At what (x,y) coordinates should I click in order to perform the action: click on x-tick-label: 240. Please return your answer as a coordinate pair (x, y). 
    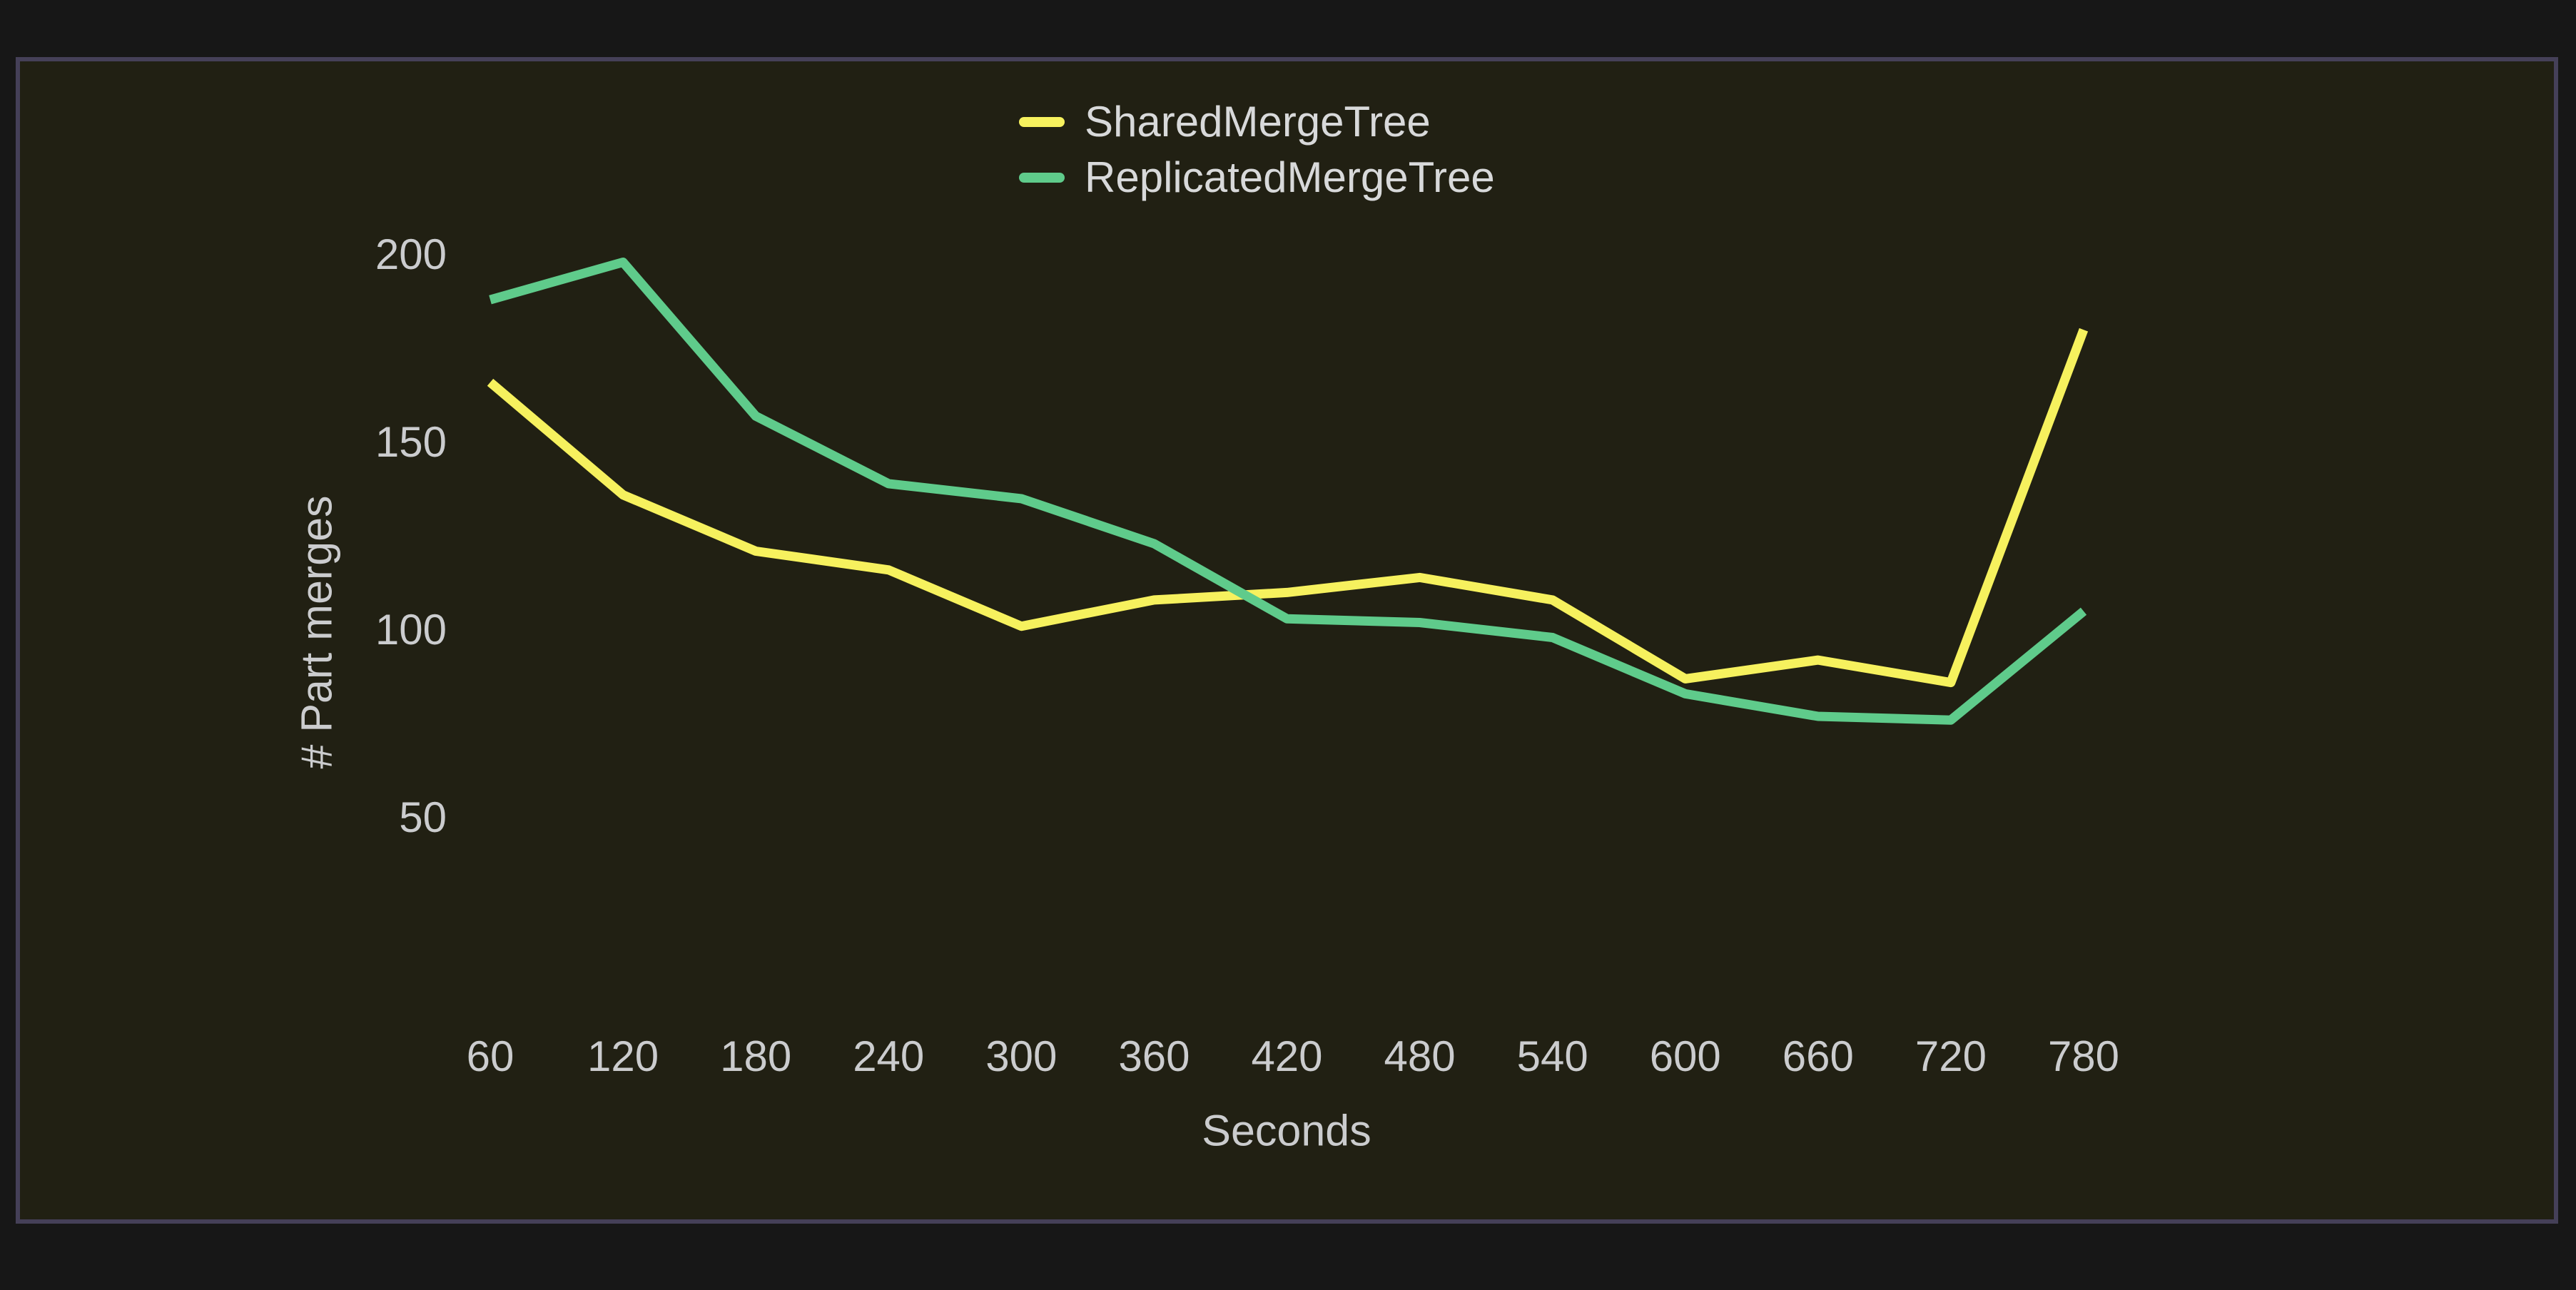
    Looking at the image, I should click on (889, 1056).